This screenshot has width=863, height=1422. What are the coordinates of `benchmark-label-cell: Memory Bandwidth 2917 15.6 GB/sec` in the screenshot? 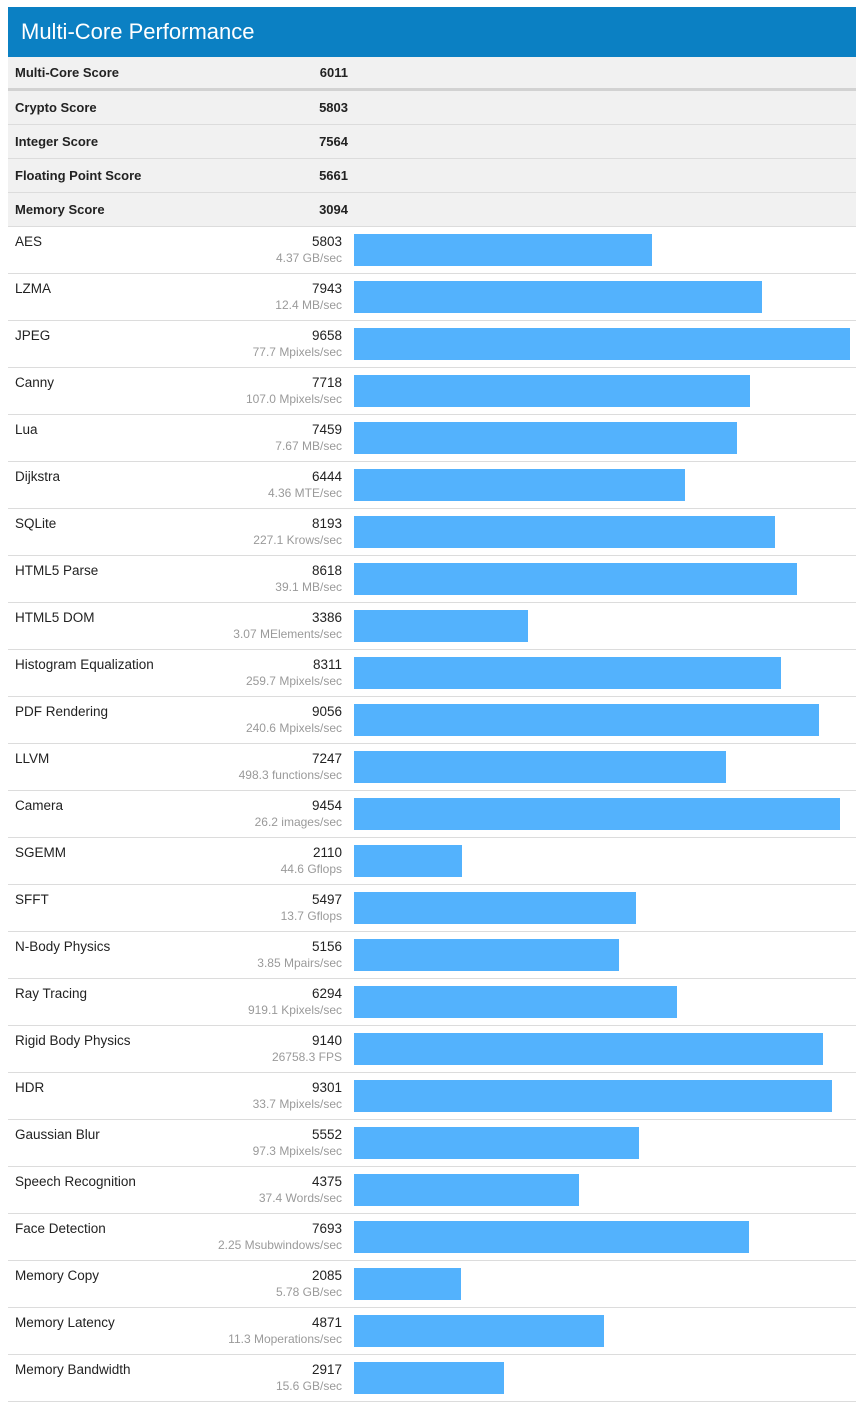 It's located at (178, 1378).